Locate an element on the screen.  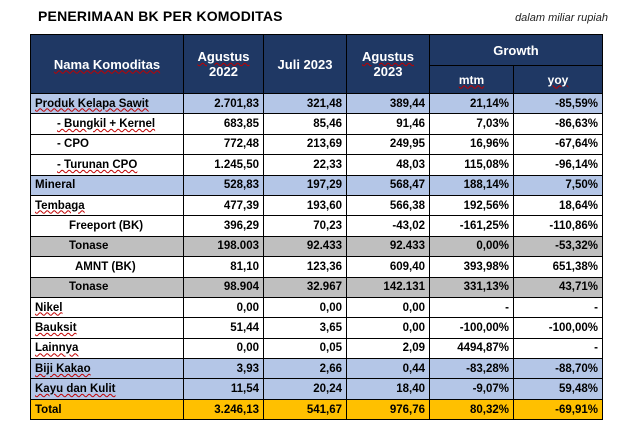
cell-aug23: 609,40 is located at coordinates (388, 267).